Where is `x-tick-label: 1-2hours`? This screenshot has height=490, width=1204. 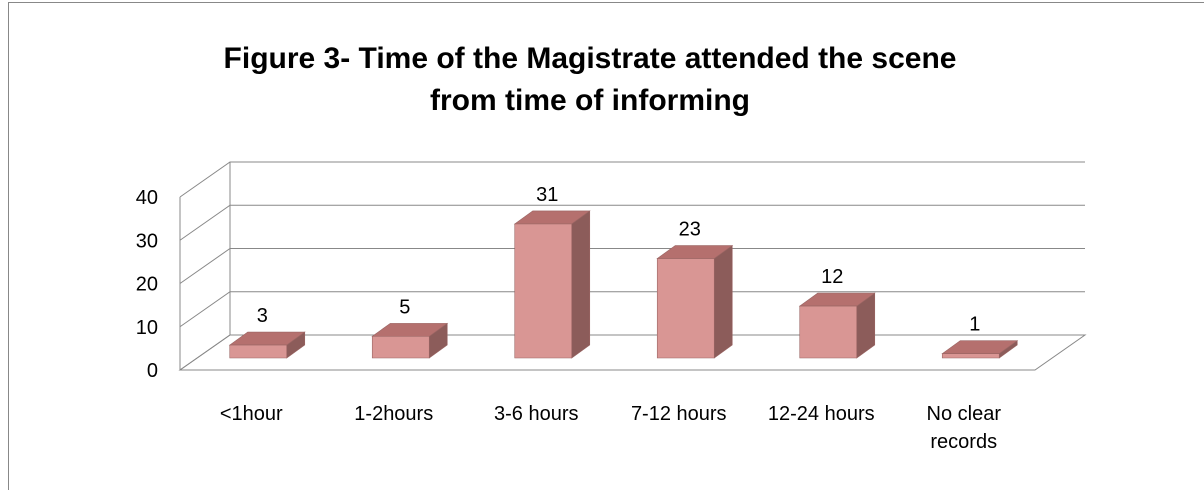
x-tick-label: 1-2hours is located at coordinates (394, 414).